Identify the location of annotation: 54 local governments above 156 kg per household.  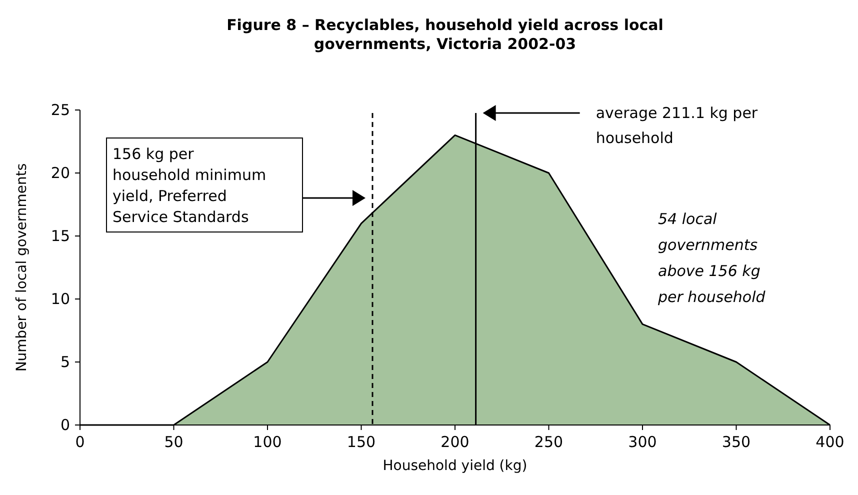
(711, 258).